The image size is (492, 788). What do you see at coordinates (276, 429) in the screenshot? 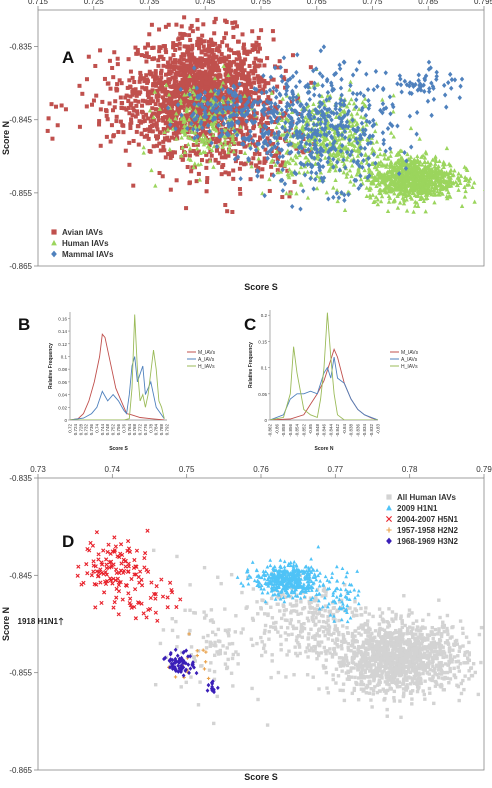
I see `x-tick-label: -0.86` at bounding box center [276, 429].